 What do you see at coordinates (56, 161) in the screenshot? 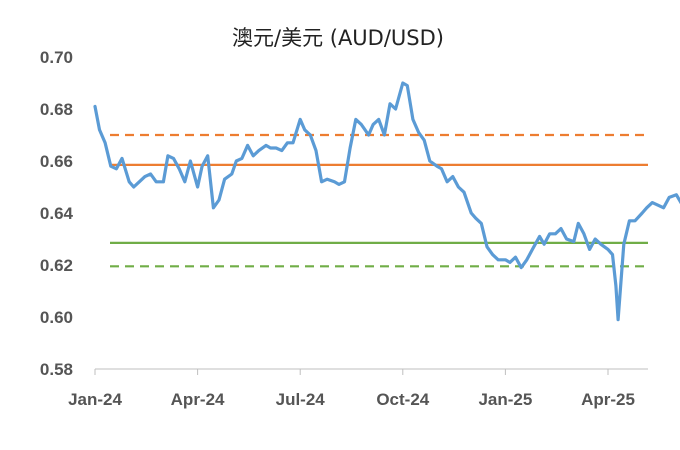
I see `y-tick-label: 0.66` at bounding box center [56, 161].